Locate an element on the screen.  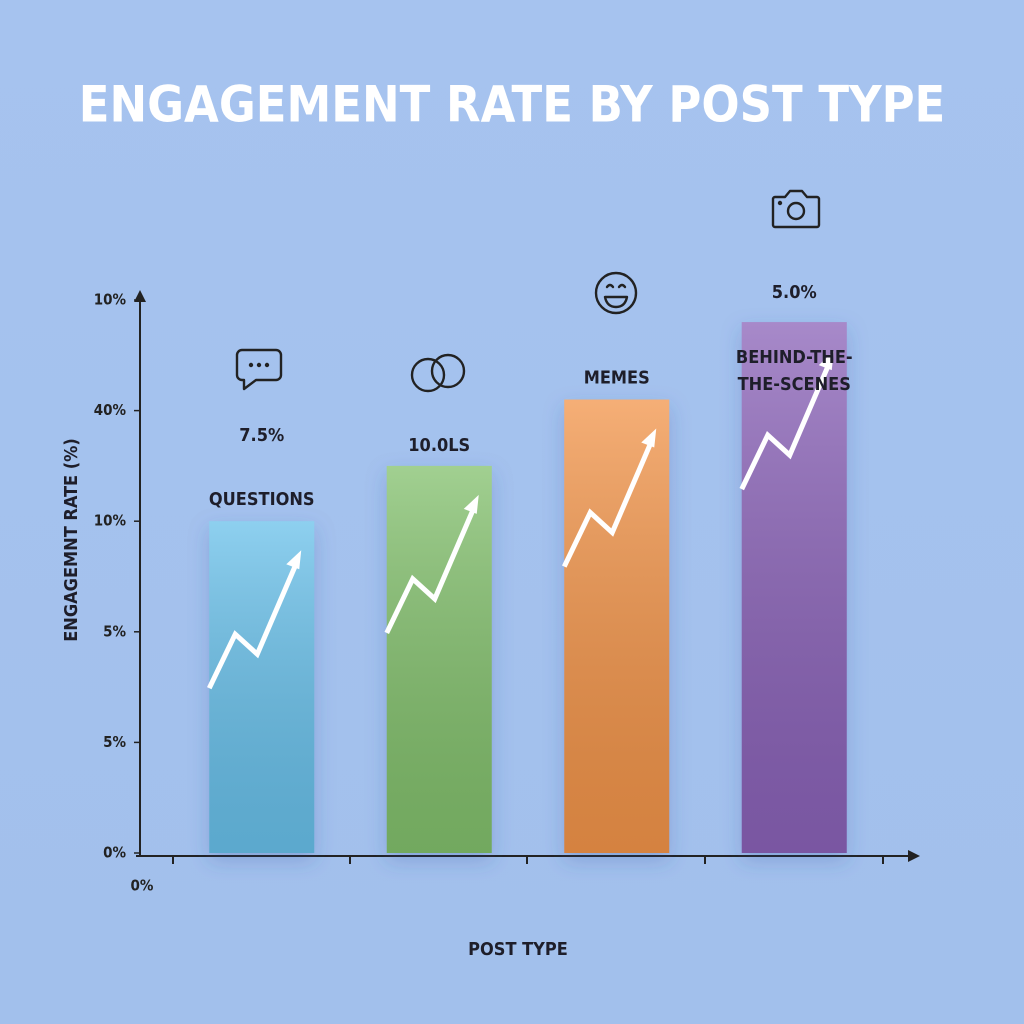
category-label: MEMES is located at coordinates (617, 378).